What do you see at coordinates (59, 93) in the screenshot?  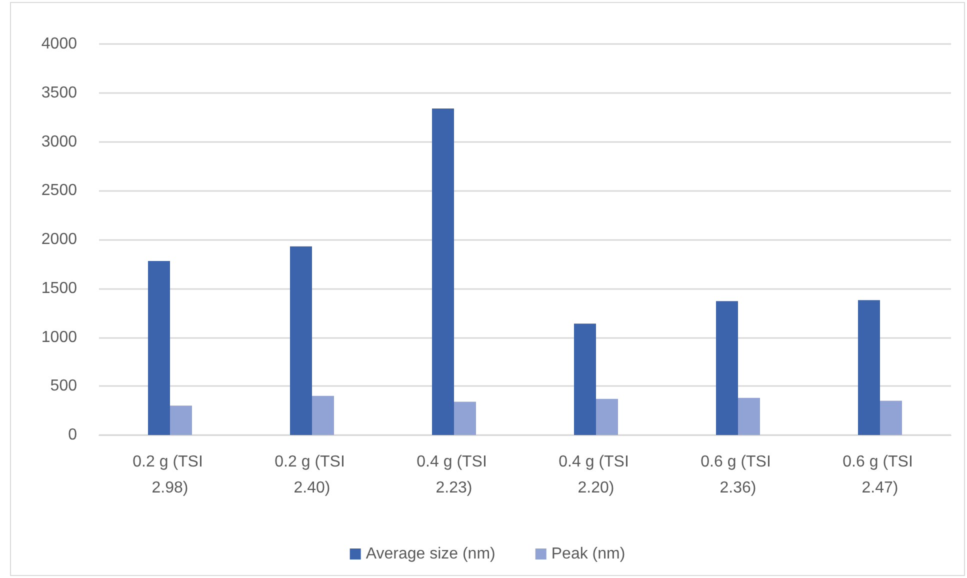 I see `y-tick-label: 3500` at bounding box center [59, 93].